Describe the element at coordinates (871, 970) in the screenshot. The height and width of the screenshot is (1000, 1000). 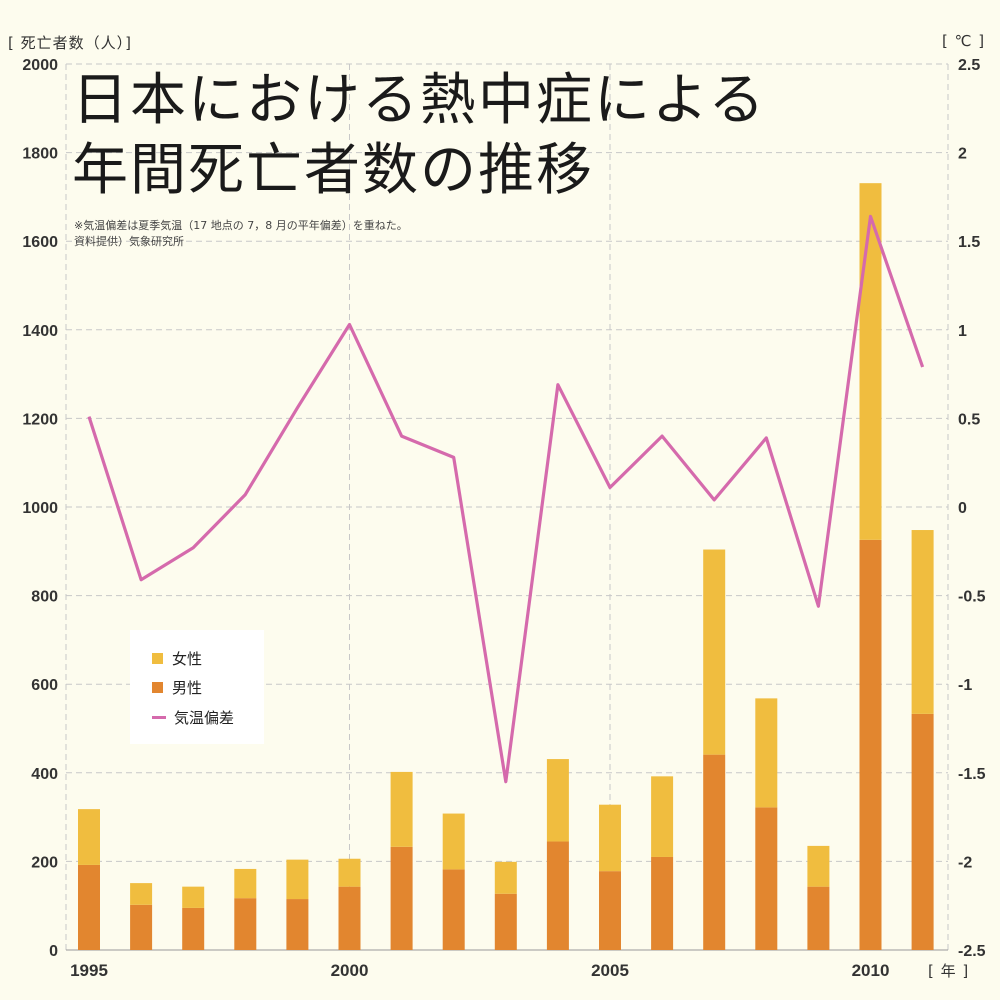
I see `x-tick-label: 2010` at that location.